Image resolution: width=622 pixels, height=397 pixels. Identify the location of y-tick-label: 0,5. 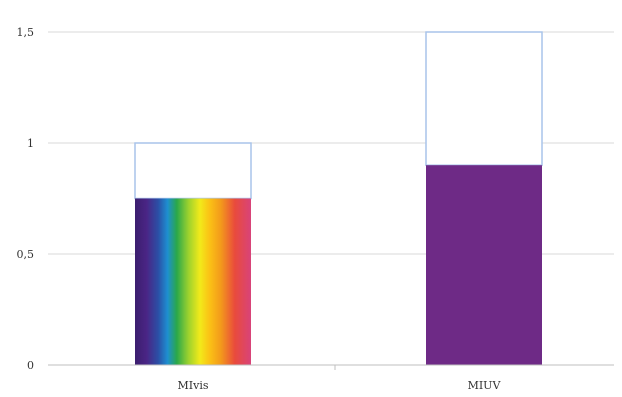
(26, 254).